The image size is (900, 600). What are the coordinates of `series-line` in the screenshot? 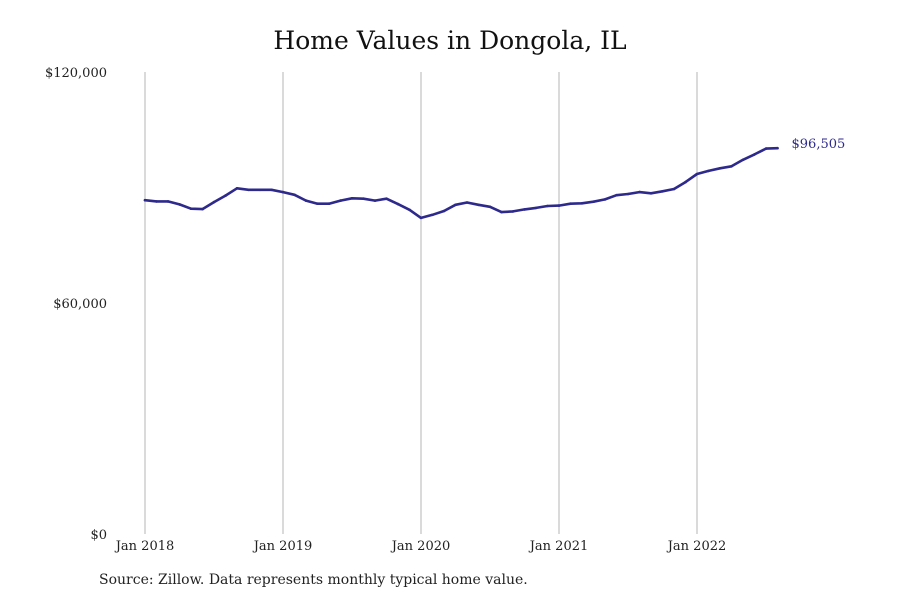 It's located at (461, 183).